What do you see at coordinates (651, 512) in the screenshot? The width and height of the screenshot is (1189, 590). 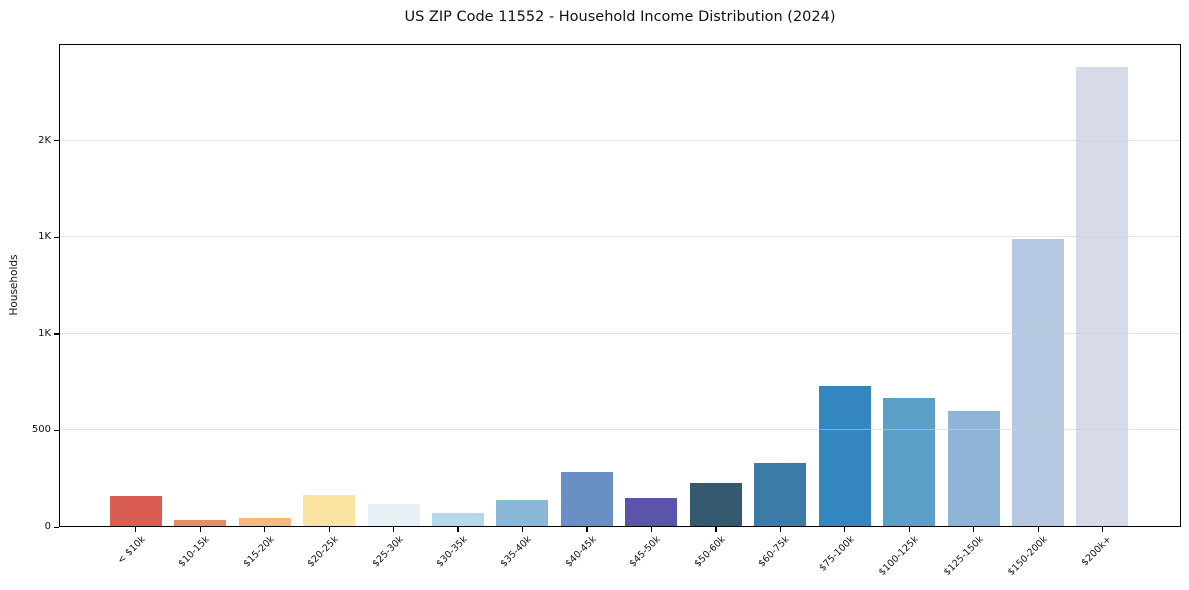 I see `bar-$45-50k` at bounding box center [651, 512].